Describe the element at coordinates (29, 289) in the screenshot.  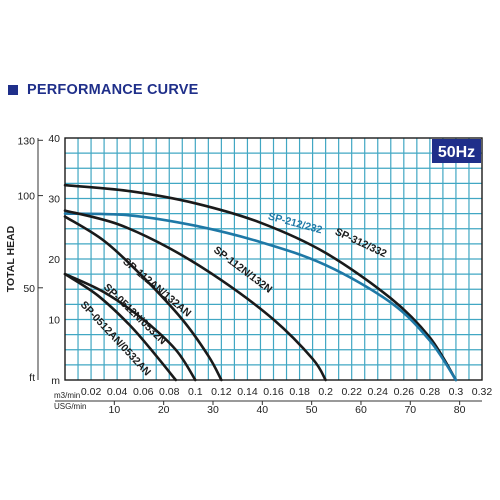
I see `y-tick-label-ft: 50` at that location.